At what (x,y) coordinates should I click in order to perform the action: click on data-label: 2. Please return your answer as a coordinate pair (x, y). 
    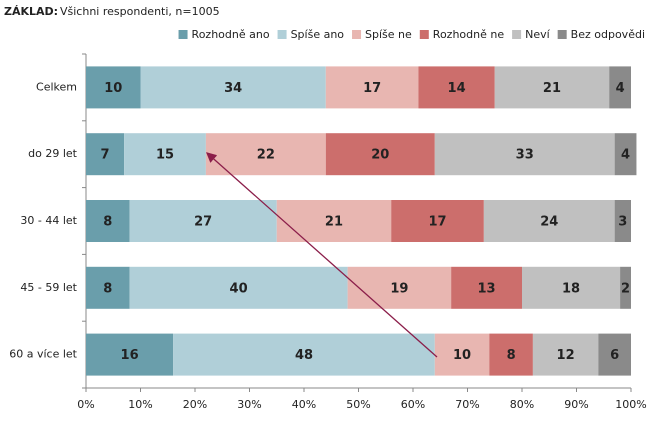
    Looking at the image, I should click on (625, 288).